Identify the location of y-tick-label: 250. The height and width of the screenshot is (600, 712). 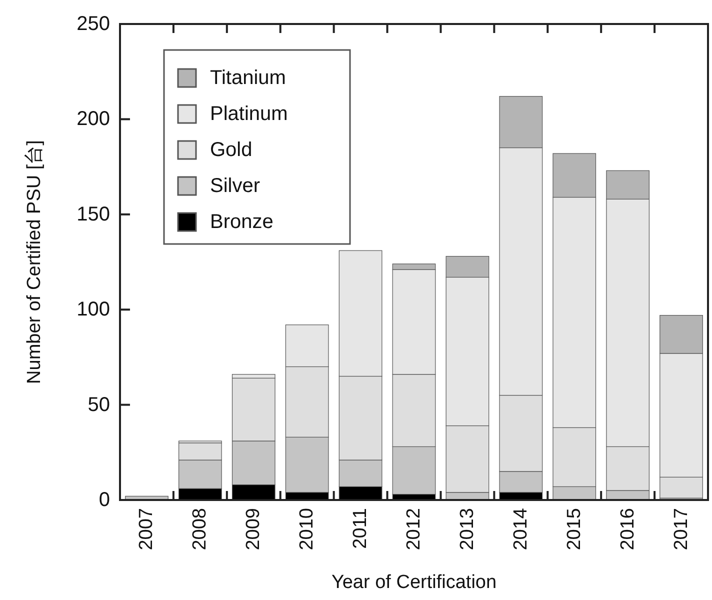
(93, 24).